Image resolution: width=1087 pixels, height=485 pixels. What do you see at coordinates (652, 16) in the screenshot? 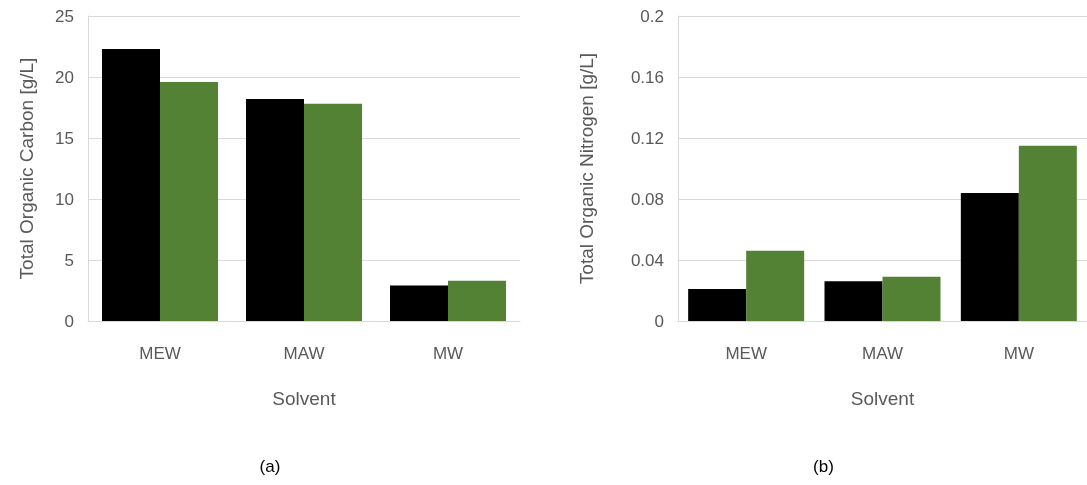
I see `y-tick-label: 0.2` at bounding box center [652, 16].